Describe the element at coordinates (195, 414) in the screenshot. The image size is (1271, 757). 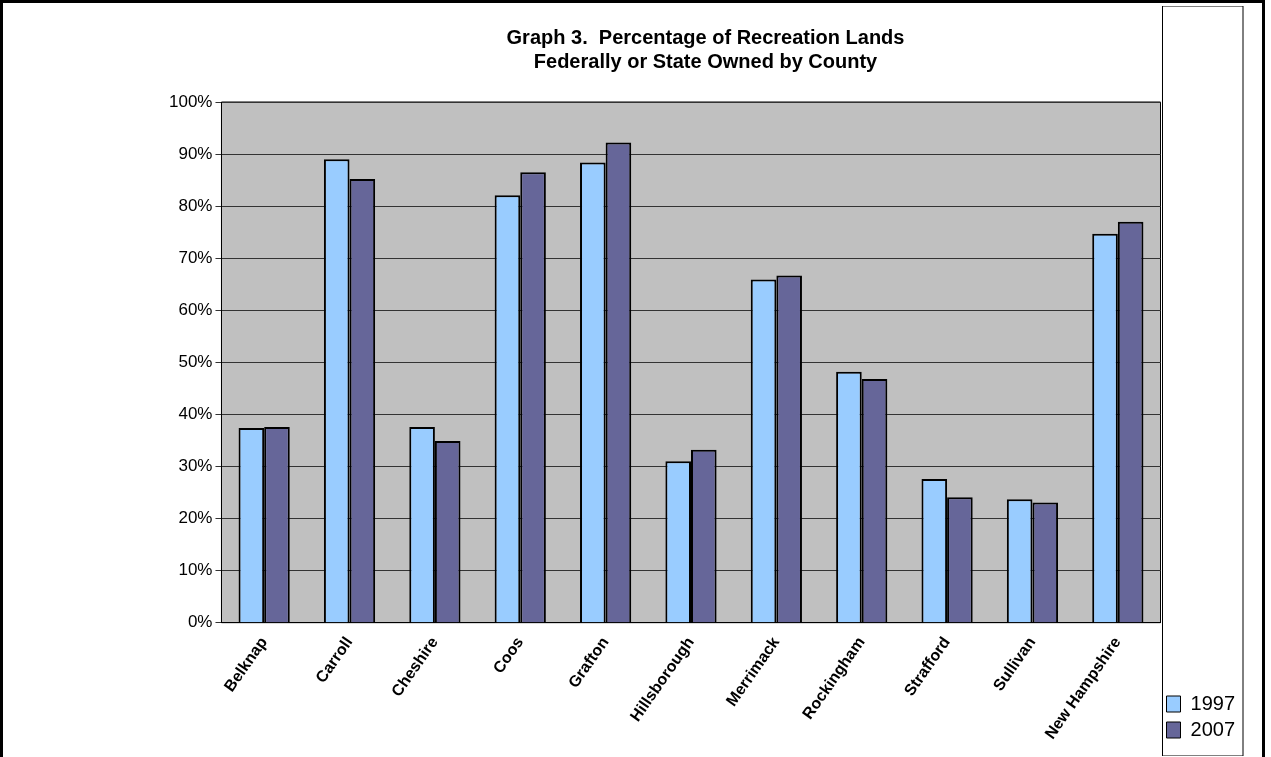
I see `y-tick-label: 40%` at that location.